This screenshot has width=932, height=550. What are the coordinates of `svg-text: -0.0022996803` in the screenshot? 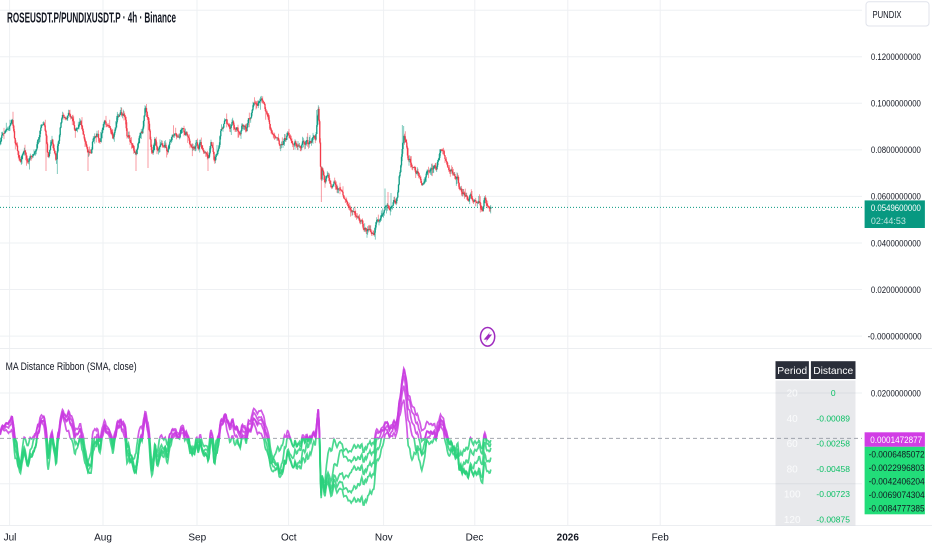 It's located at (897, 468).